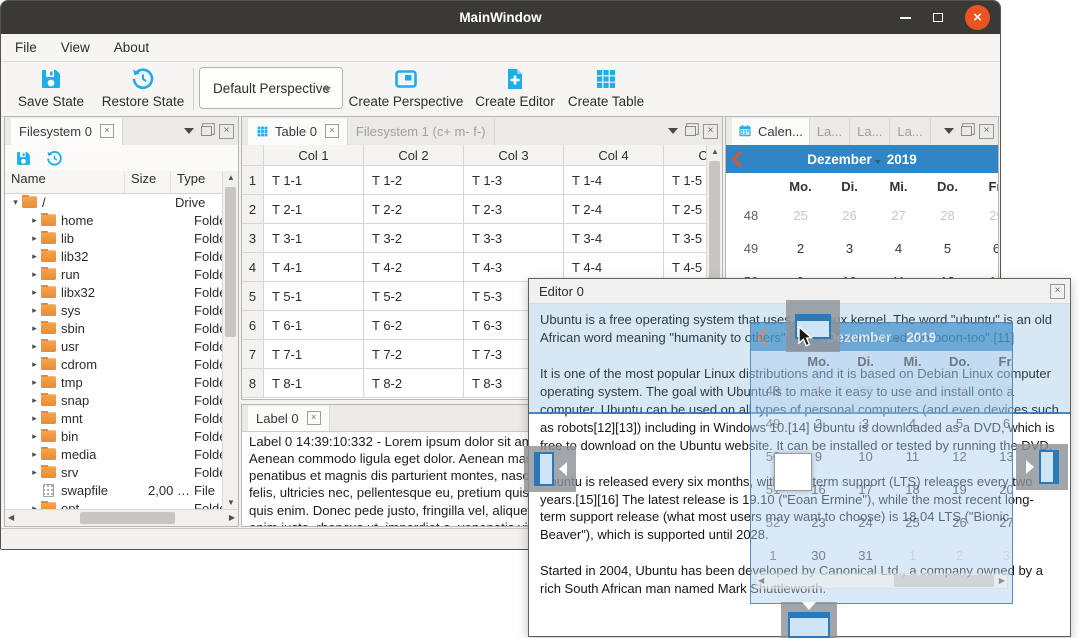  Describe the element at coordinates (51, 87) in the screenshot. I see `save-state-button: Save State` at that location.